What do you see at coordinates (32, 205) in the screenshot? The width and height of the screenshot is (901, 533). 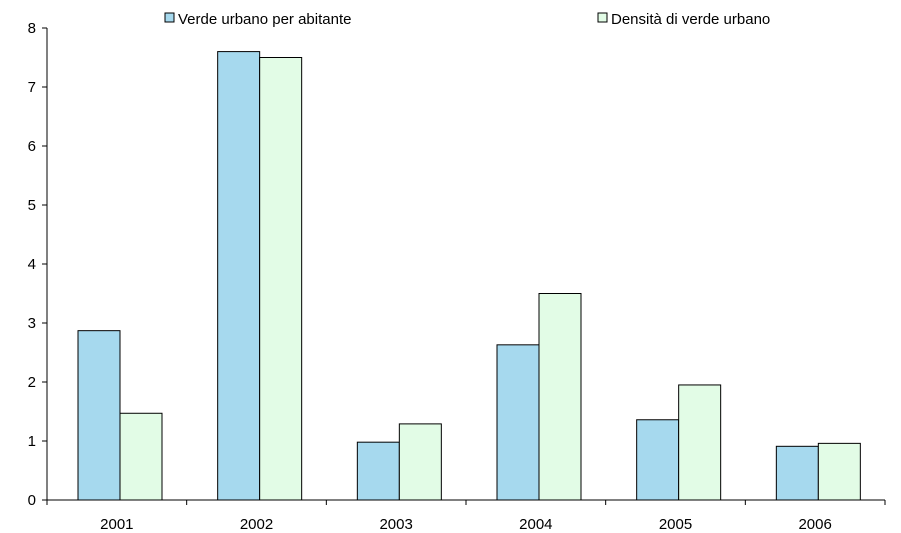 I see `y-tick-label: 5` at bounding box center [32, 205].